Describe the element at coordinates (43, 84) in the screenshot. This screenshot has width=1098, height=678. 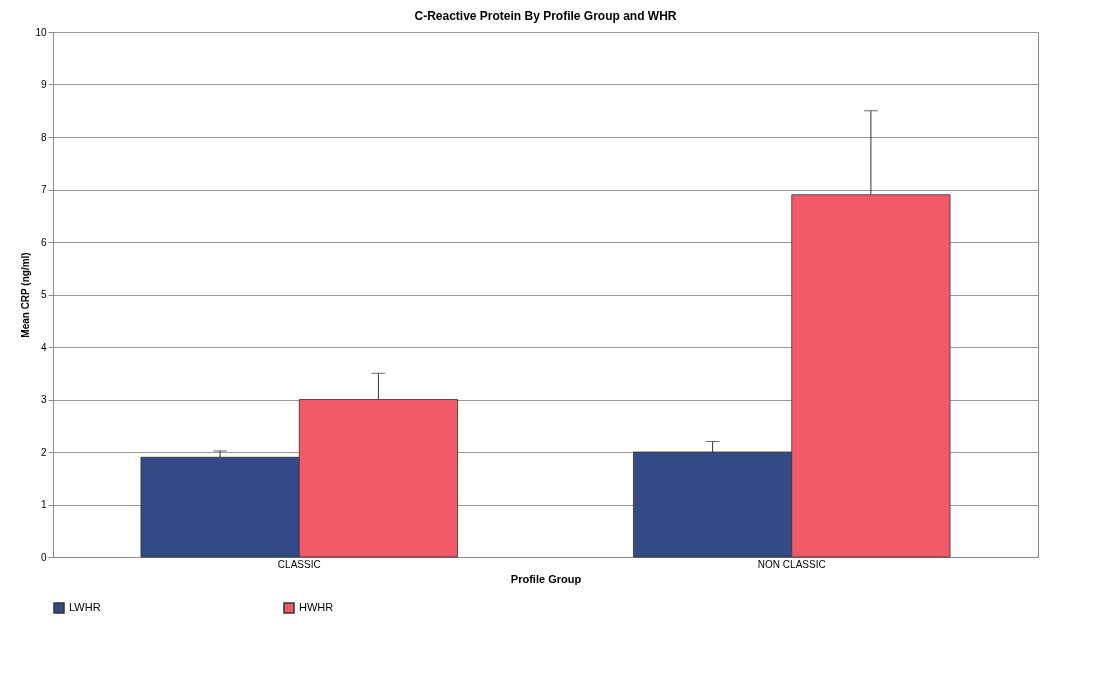
I see `y-tick-label: 9` at that location.